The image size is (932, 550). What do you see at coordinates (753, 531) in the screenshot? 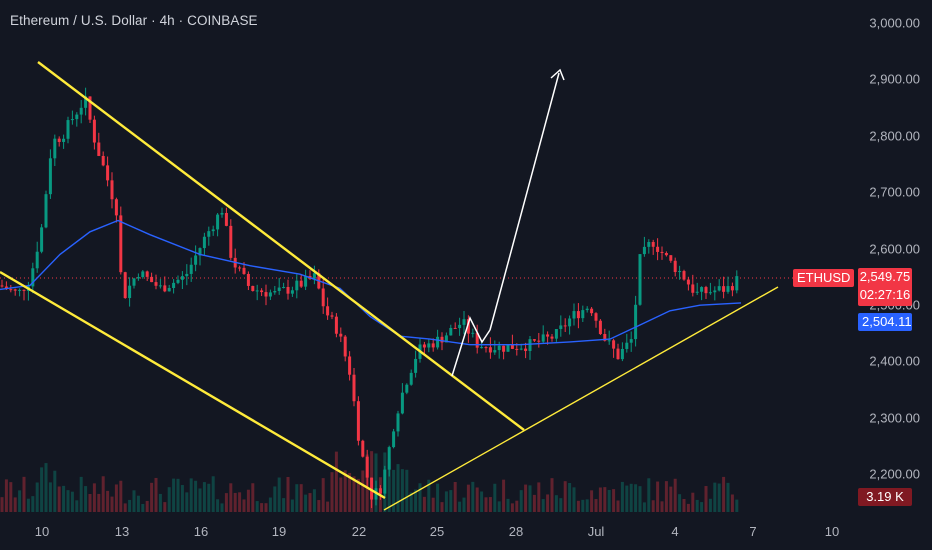
I see `time-tick: 7` at bounding box center [753, 531].